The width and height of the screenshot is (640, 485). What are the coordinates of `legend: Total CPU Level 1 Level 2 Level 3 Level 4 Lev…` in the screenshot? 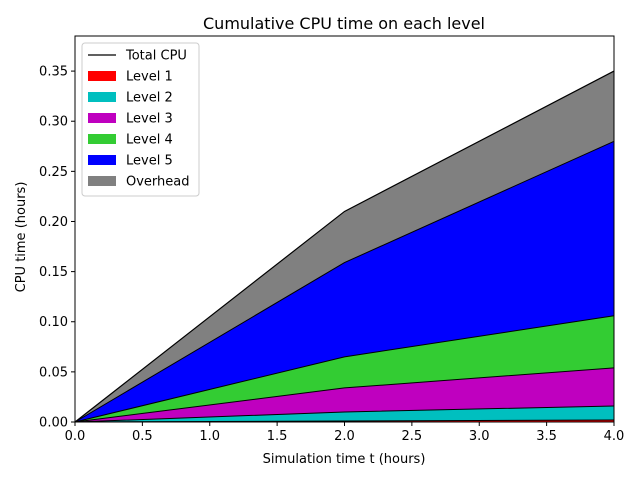 It's located at (140, 119).